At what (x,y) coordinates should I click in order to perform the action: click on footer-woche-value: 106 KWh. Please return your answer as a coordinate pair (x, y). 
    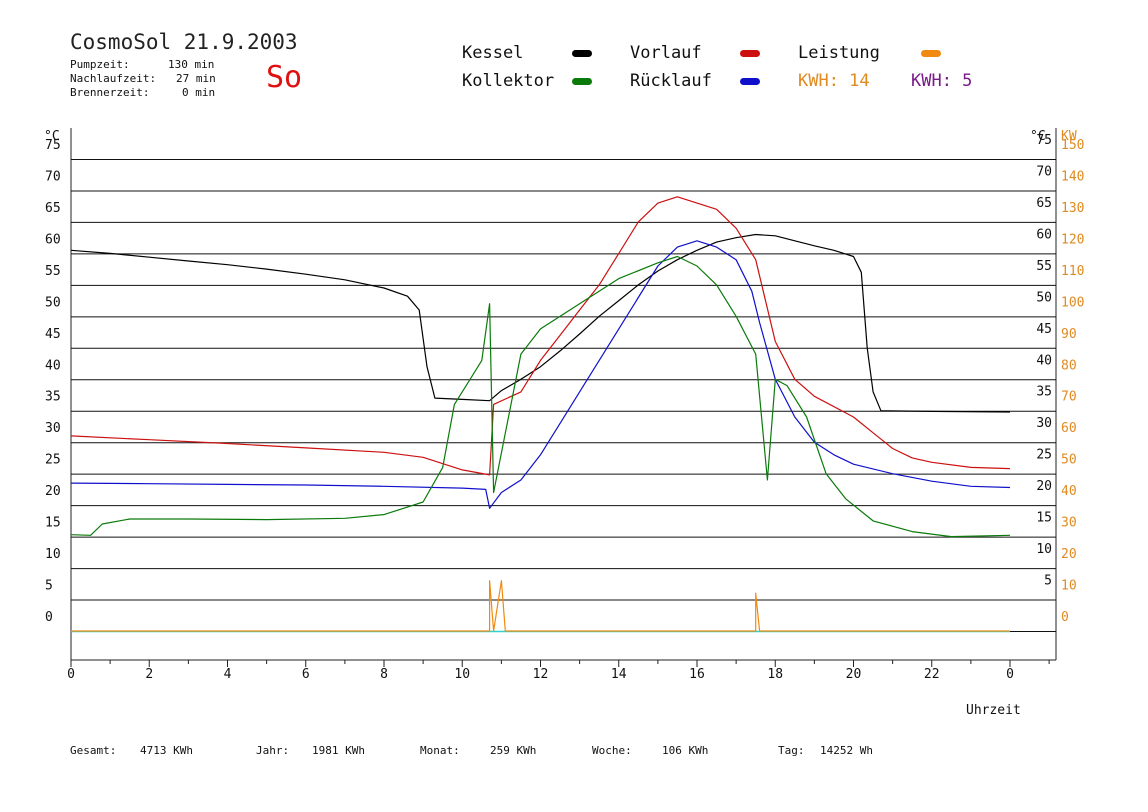
    Looking at the image, I should click on (685, 750).